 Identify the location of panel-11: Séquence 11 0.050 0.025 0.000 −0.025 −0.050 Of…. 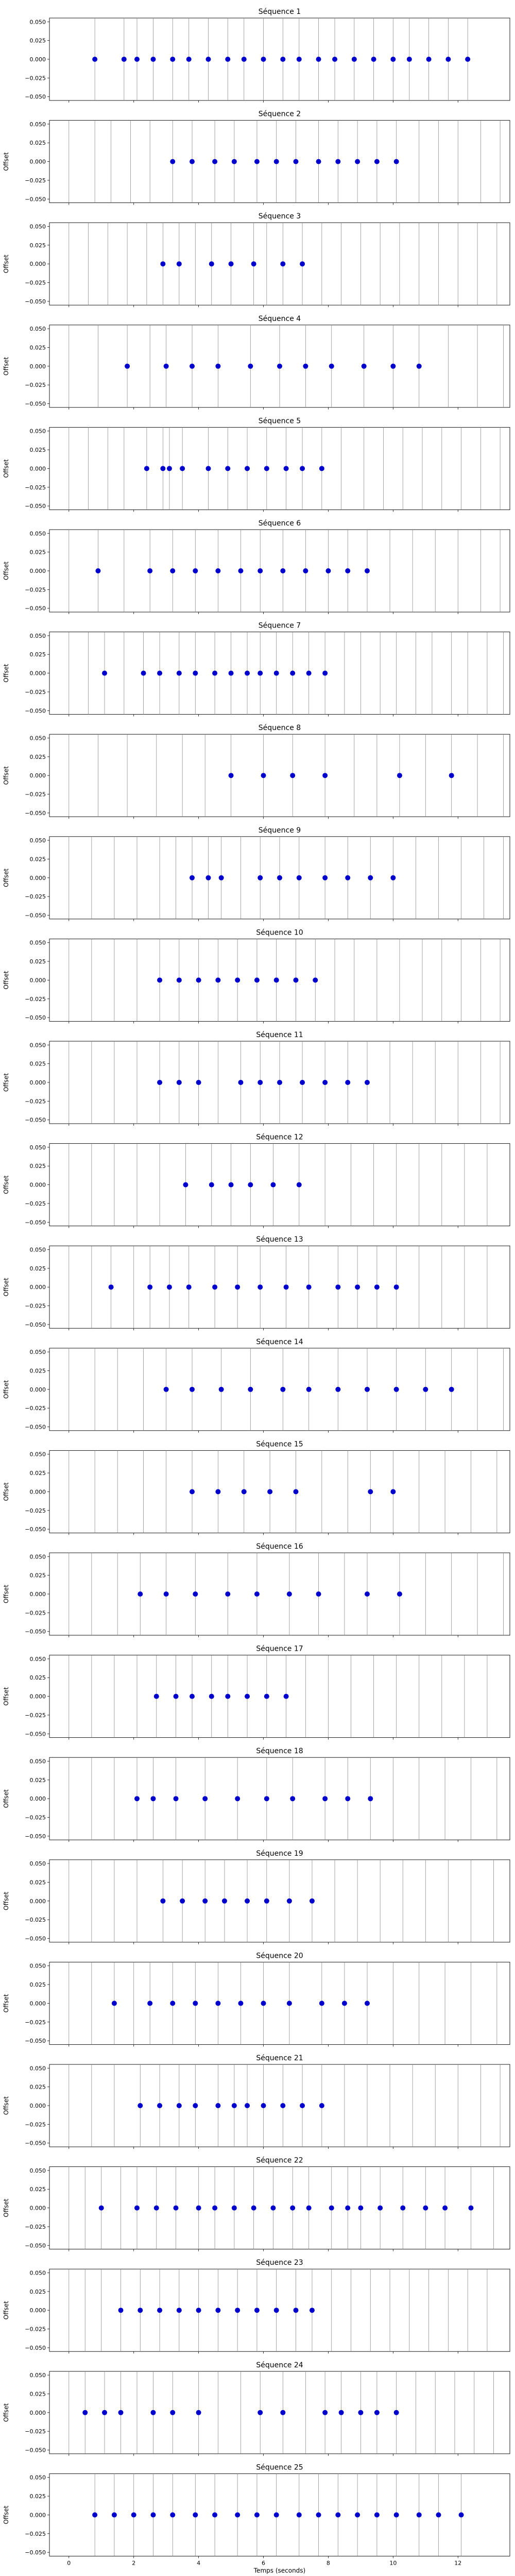
(256, 1078).